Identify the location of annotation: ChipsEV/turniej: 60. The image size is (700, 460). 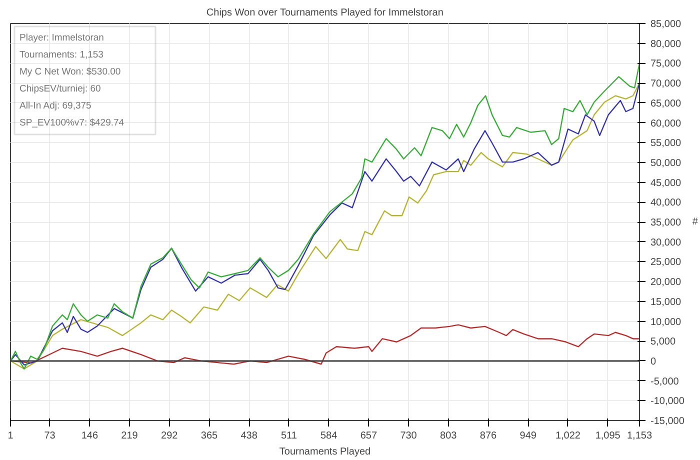
(60, 89).